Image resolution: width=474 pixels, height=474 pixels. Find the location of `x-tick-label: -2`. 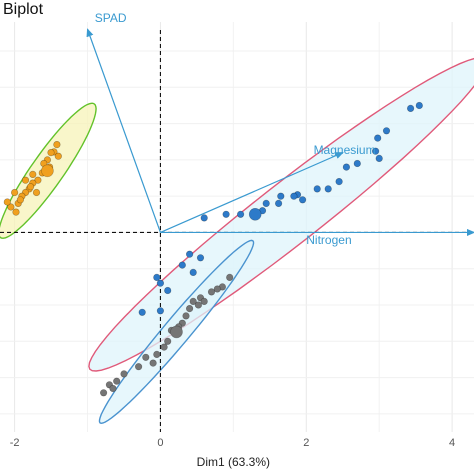

x-tick-label: -2 is located at coordinates (15, 443).